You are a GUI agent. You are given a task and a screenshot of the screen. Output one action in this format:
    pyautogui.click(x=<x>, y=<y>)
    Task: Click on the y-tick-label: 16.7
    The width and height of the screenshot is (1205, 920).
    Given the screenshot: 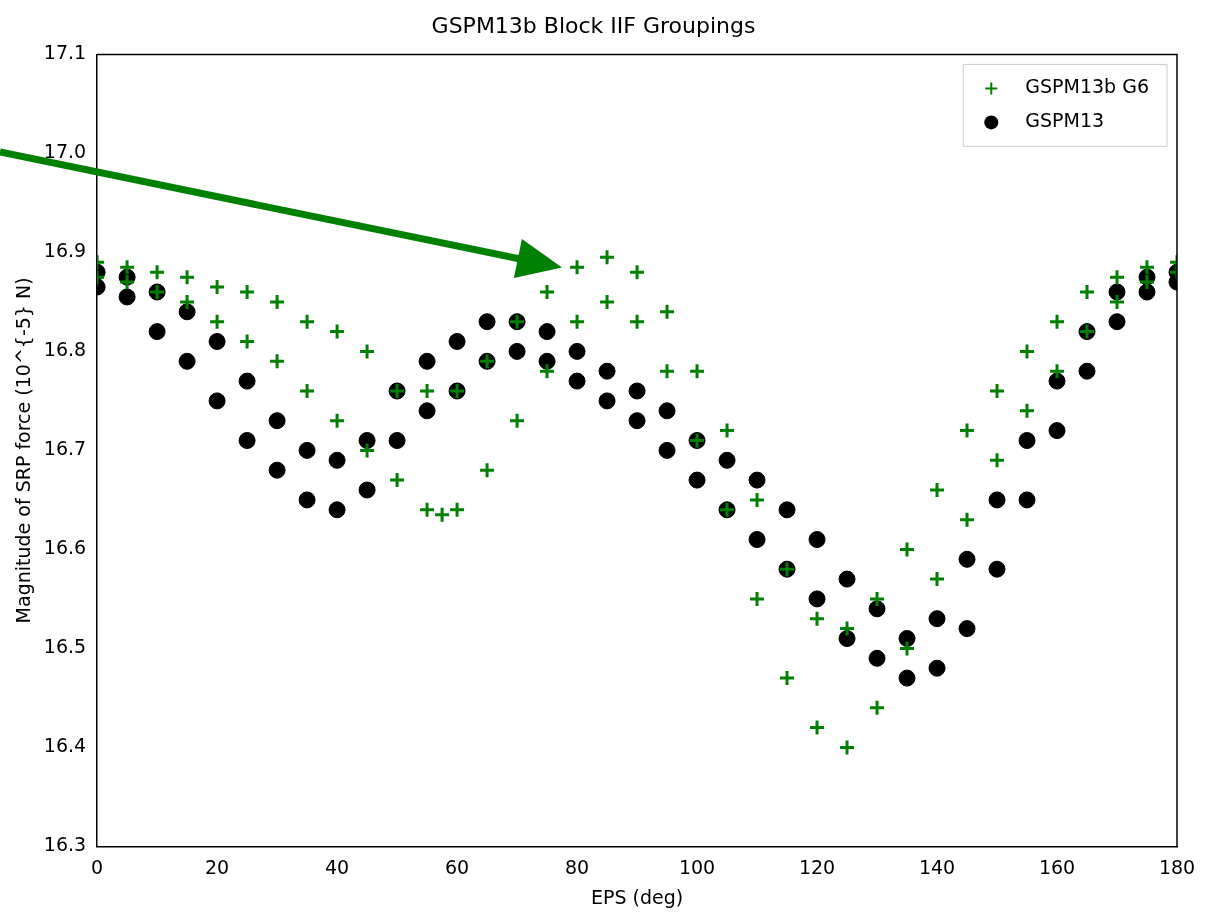 What is the action you would take?
    pyautogui.click(x=65, y=448)
    